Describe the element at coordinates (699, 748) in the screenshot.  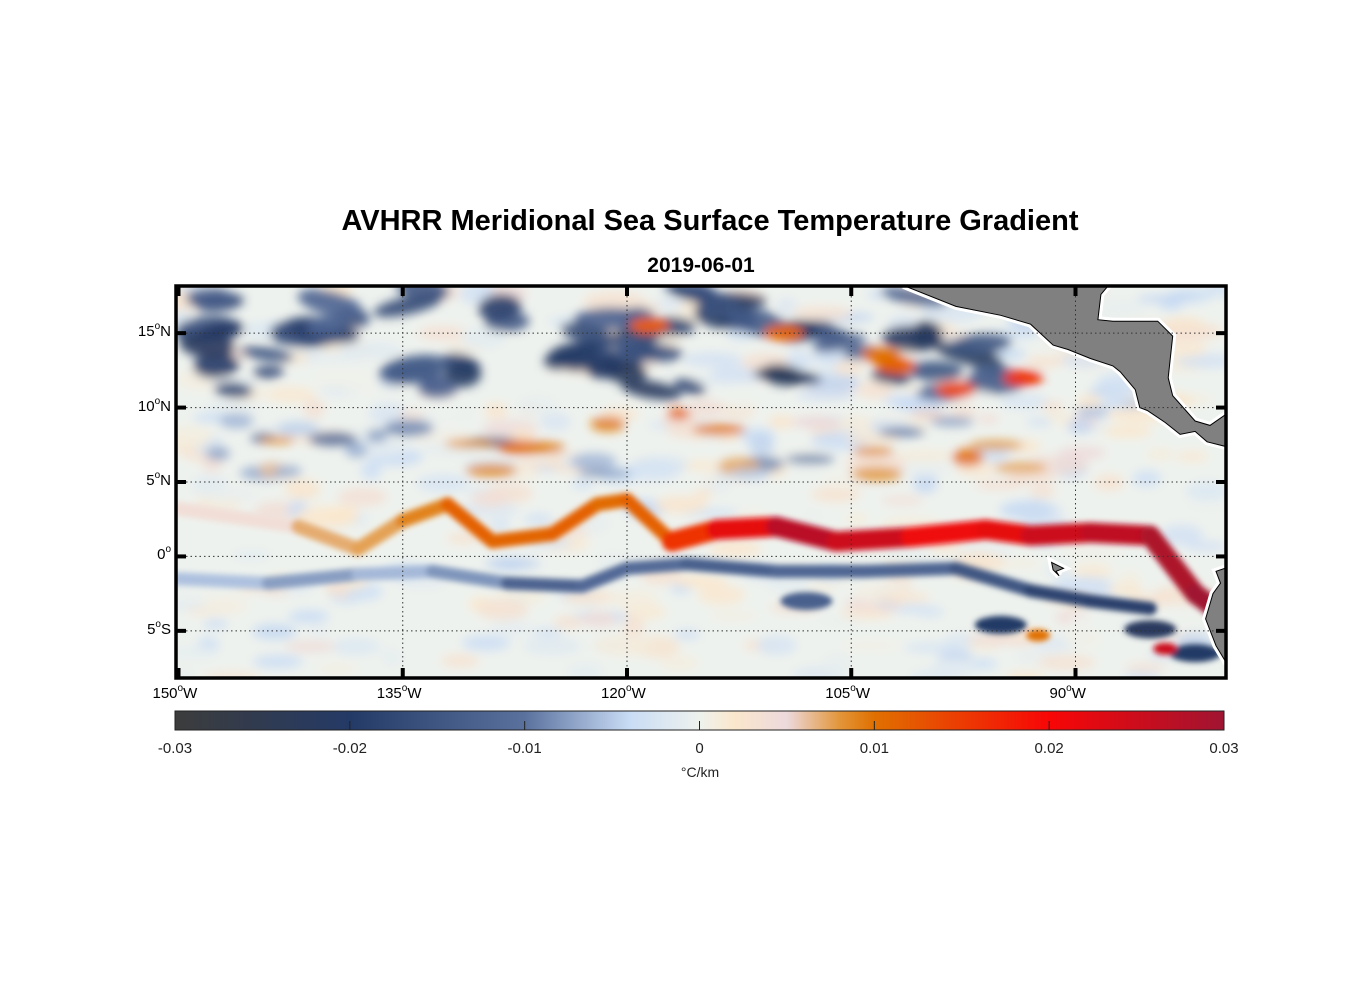
I see `colorbar-tick-label: 0` at that location.